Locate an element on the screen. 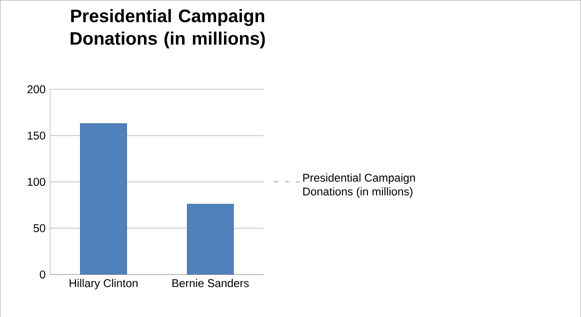  text: Presidential Campaign Donations (in millions) is located at coordinates (359, 185).